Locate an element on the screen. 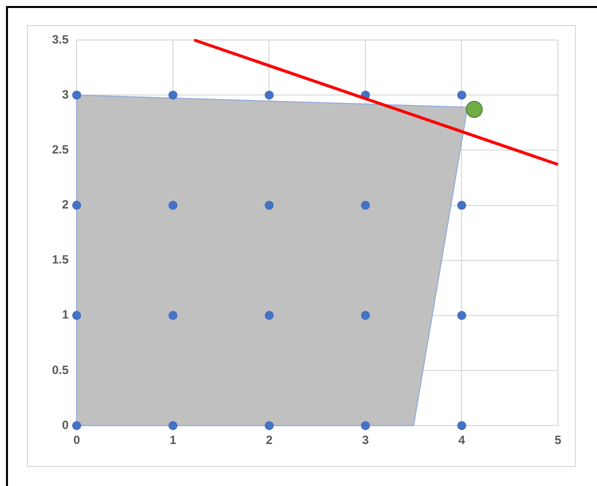  x-tick-label: 1 is located at coordinates (173, 440).